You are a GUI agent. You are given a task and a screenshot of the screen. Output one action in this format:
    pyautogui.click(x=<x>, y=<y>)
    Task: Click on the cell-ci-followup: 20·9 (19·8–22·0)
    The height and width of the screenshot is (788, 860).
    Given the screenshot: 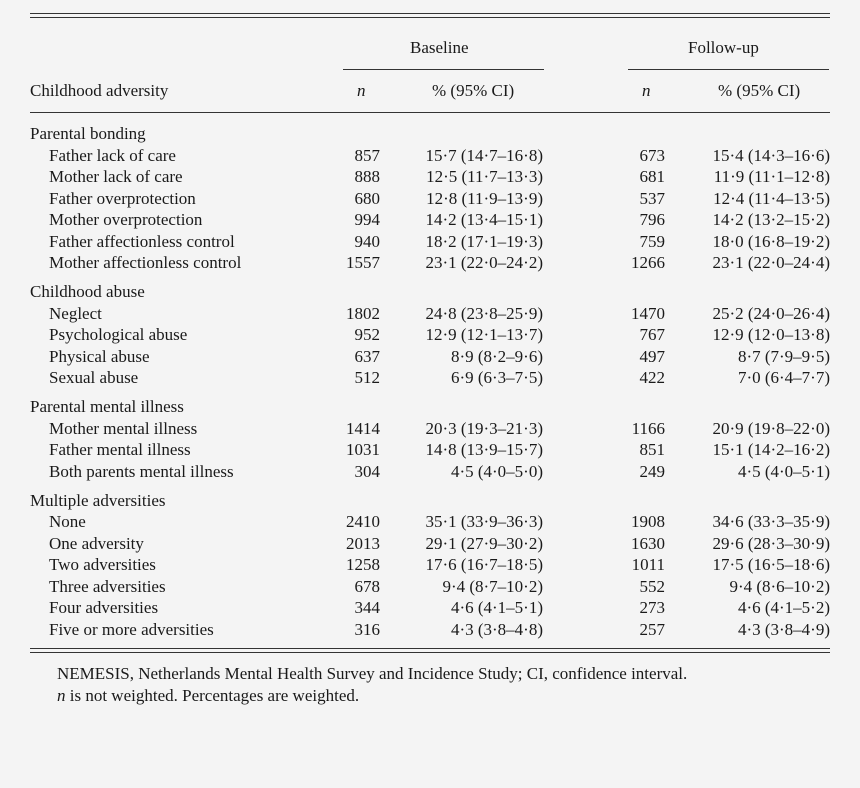 What is the action you would take?
    pyautogui.click(x=771, y=428)
    